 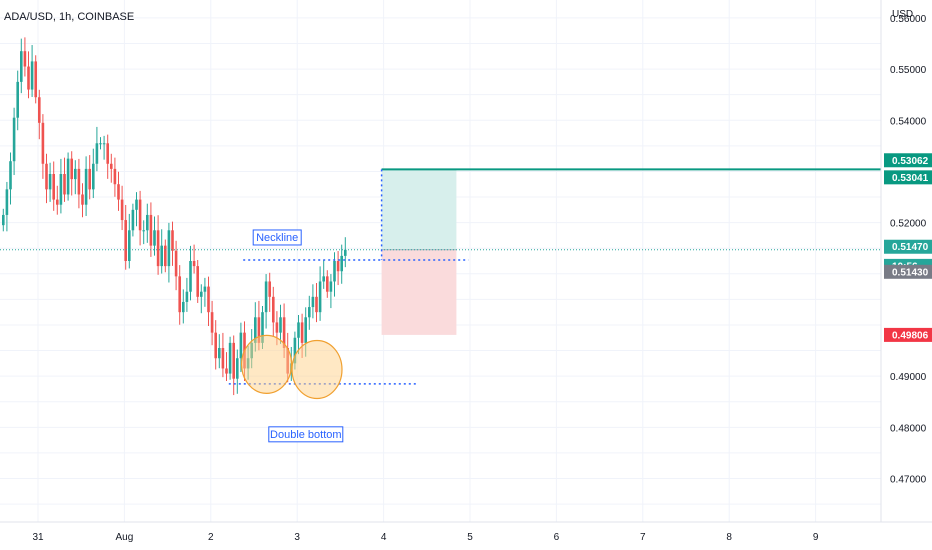 What do you see at coordinates (69, 17) in the screenshot?
I see `symbol-title: ADA/USD, 1h, COINBASE` at bounding box center [69, 17].